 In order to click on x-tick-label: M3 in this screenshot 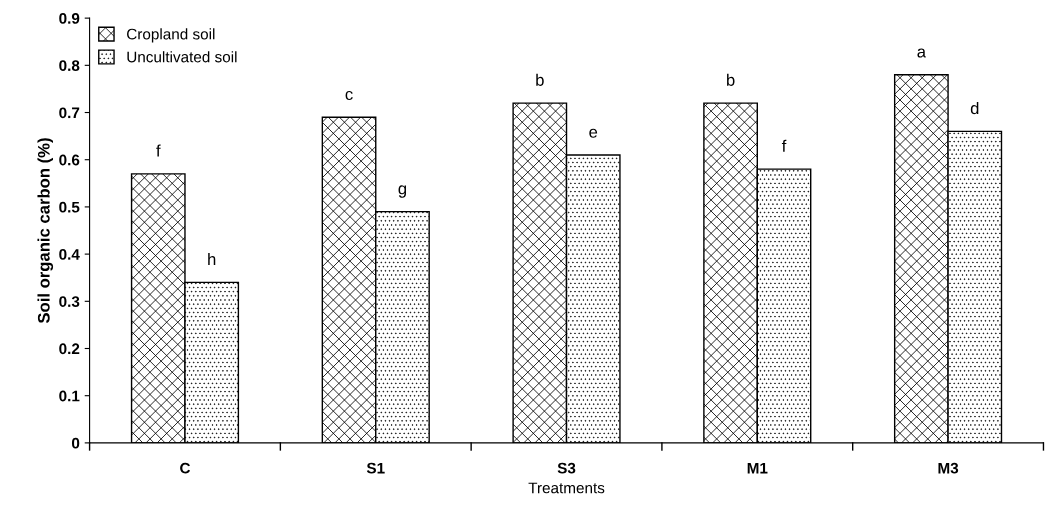, I will do `click(948, 468)`.